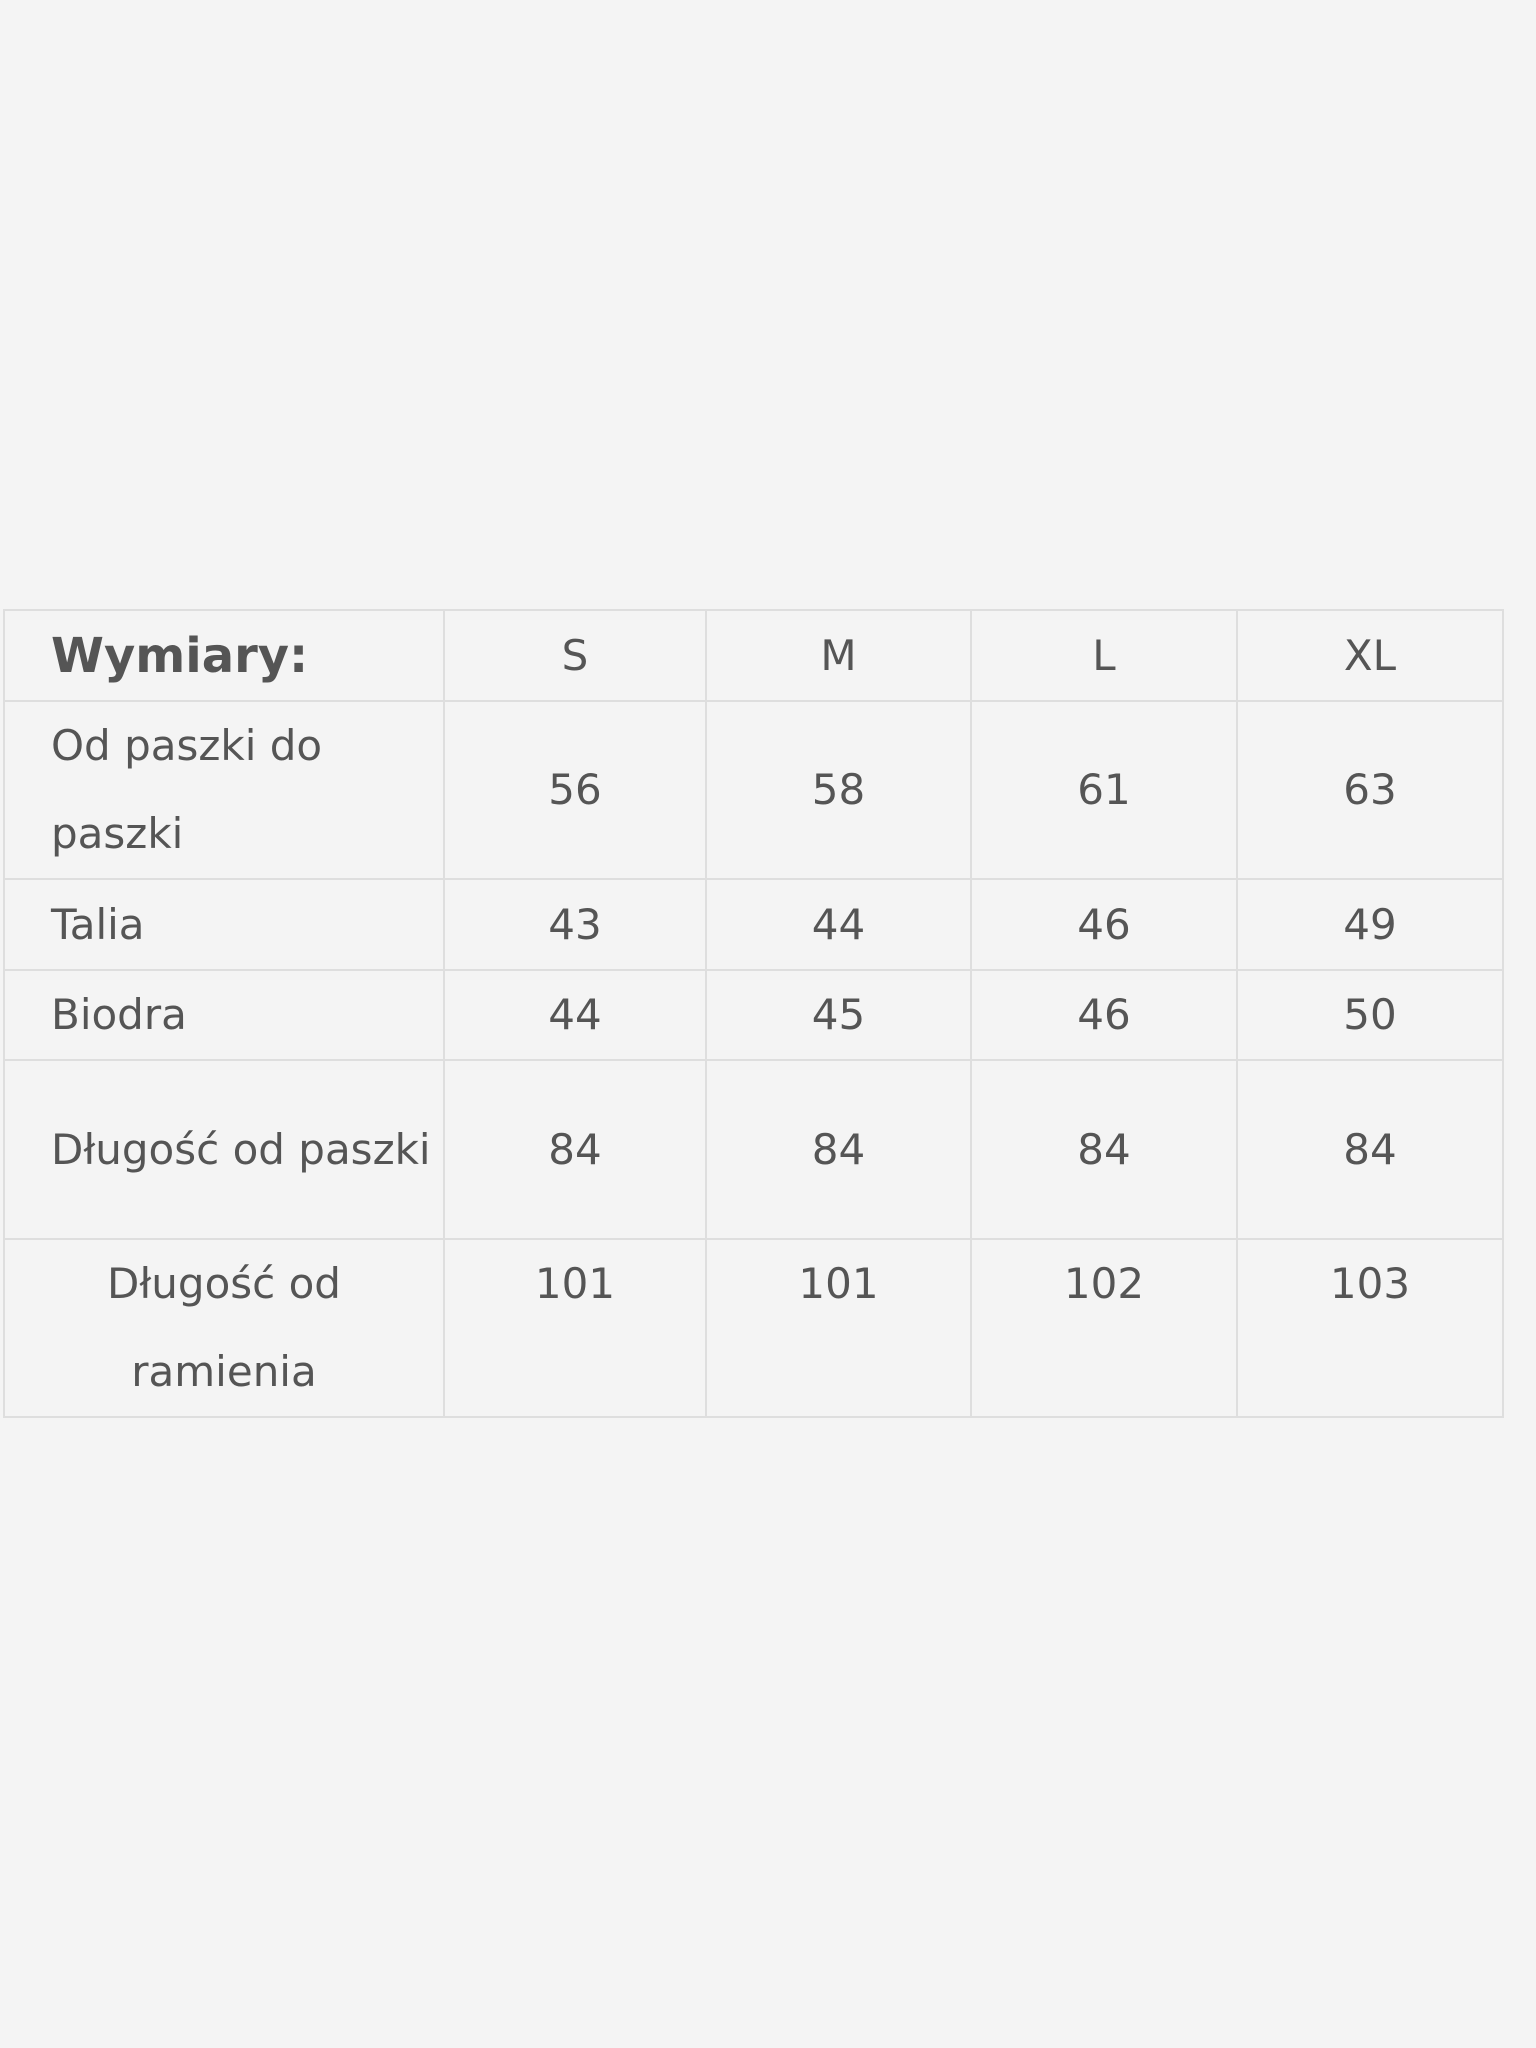 The image size is (1536, 2048). What do you see at coordinates (1370, 655) in the screenshot?
I see `header-size-xl: XL` at bounding box center [1370, 655].